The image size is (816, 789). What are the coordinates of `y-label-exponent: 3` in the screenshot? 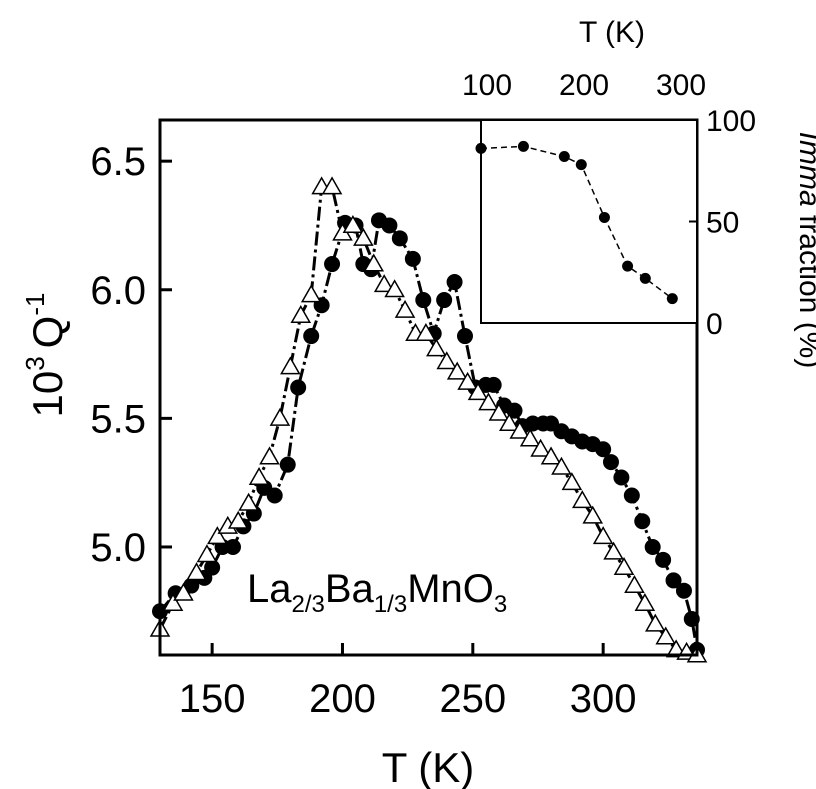 It's located at (35, 363).